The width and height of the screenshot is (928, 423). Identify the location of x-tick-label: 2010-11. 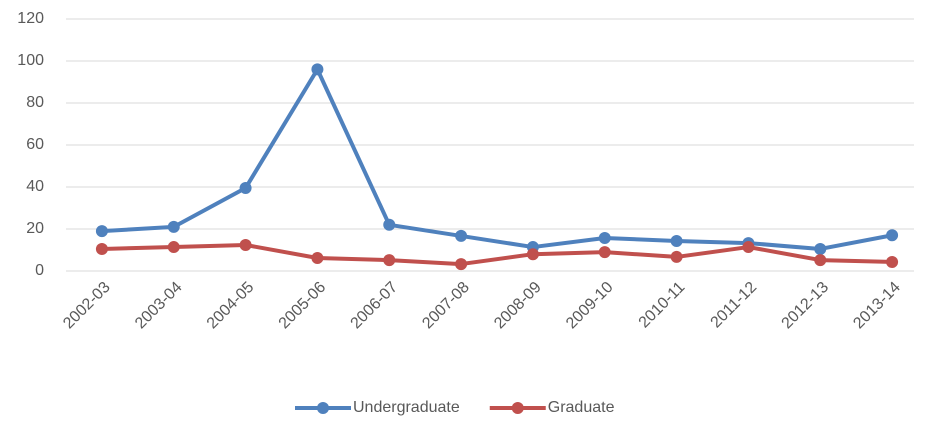
(662, 305).